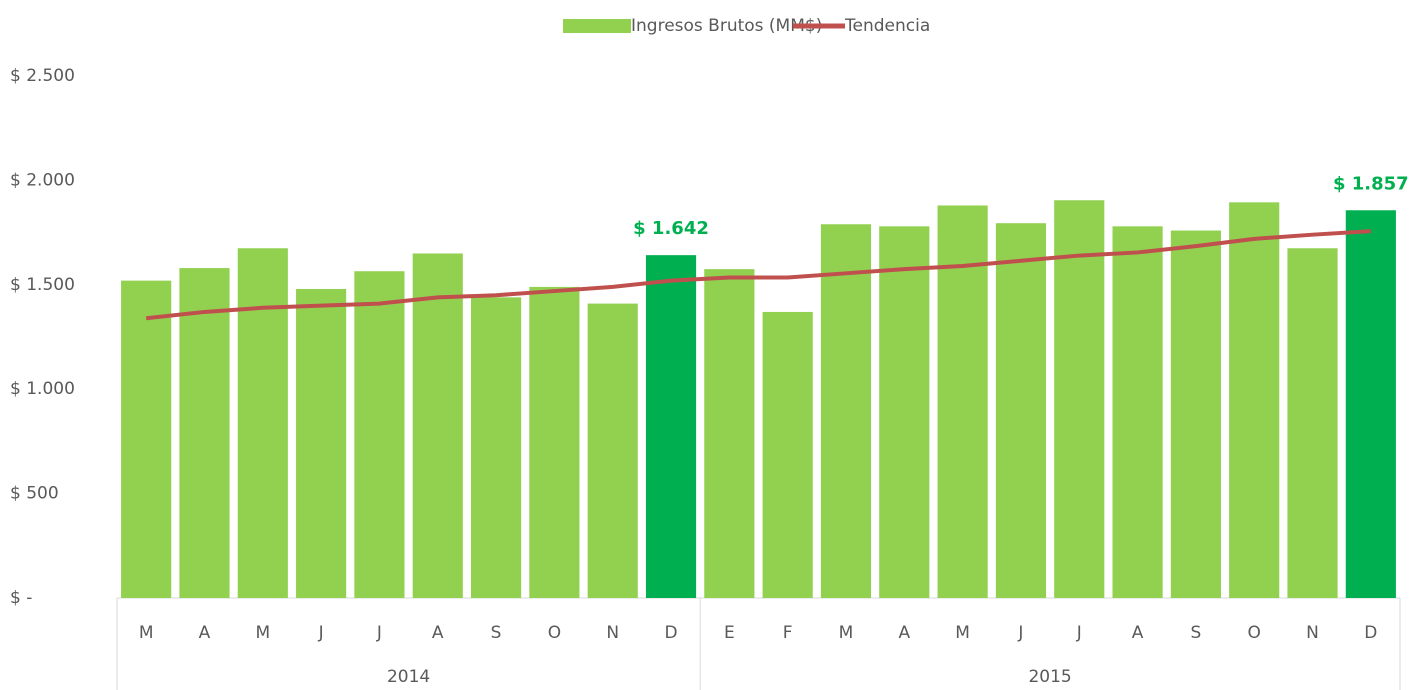 The height and width of the screenshot is (690, 1414). What do you see at coordinates (729, 633) in the screenshot?
I see `x-tick-label: E` at bounding box center [729, 633].